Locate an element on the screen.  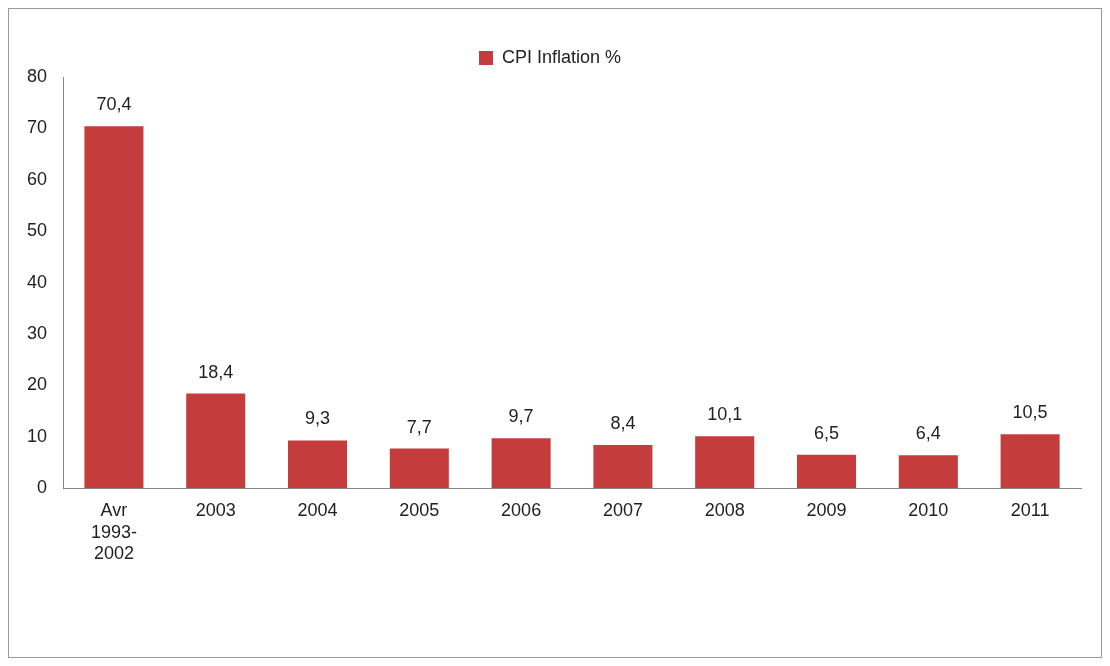
x-tick-label: Avr 1993-2002 is located at coordinates (113, 531).